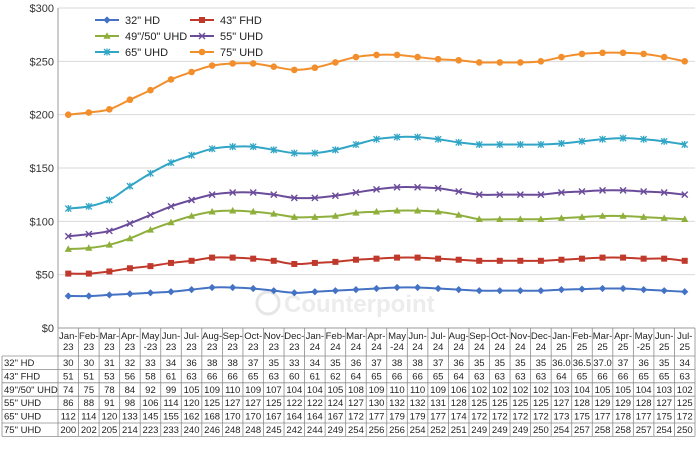 The height and width of the screenshot is (451, 700). What do you see at coordinates (644, 430) in the screenshot?
I see `table-cell: 257` at bounding box center [644, 430].